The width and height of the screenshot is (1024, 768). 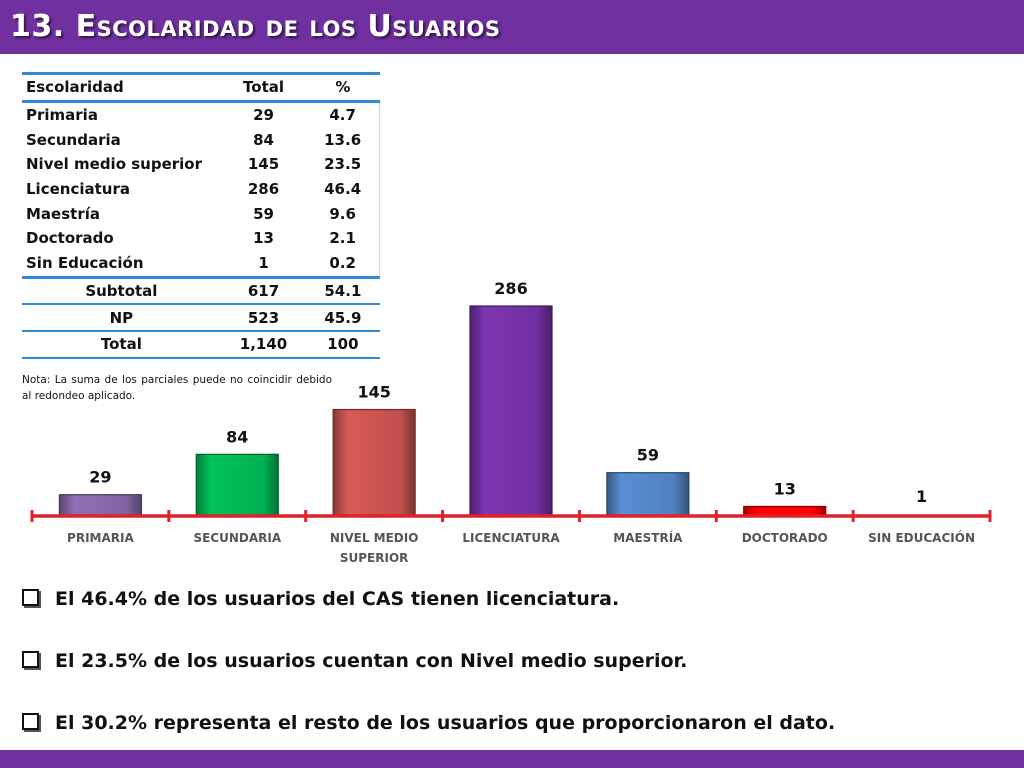 What do you see at coordinates (201, 189) in the screenshot?
I see `table-row: Licenciatura 286 46.4` at bounding box center [201, 189].